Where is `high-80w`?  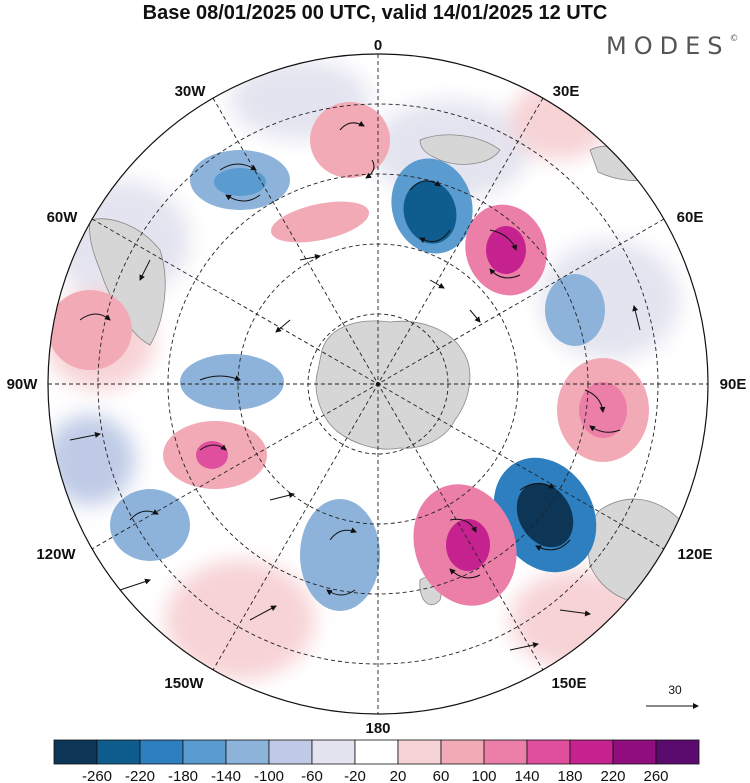
high-80w is located at coordinates (90, 330).